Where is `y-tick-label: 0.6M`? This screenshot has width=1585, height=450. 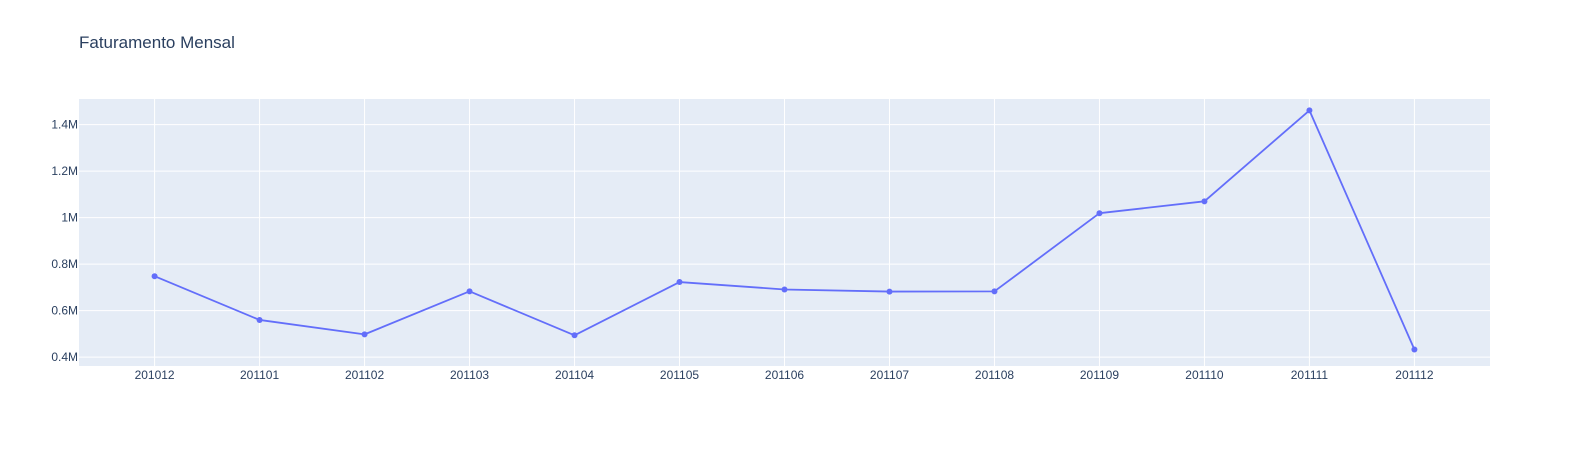 y-tick-label: 0.6M is located at coordinates (64, 311).